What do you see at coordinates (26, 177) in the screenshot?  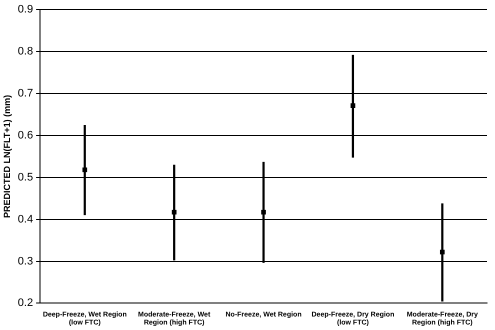 I see `y-tick-label: 0.5` at bounding box center [26, 177].